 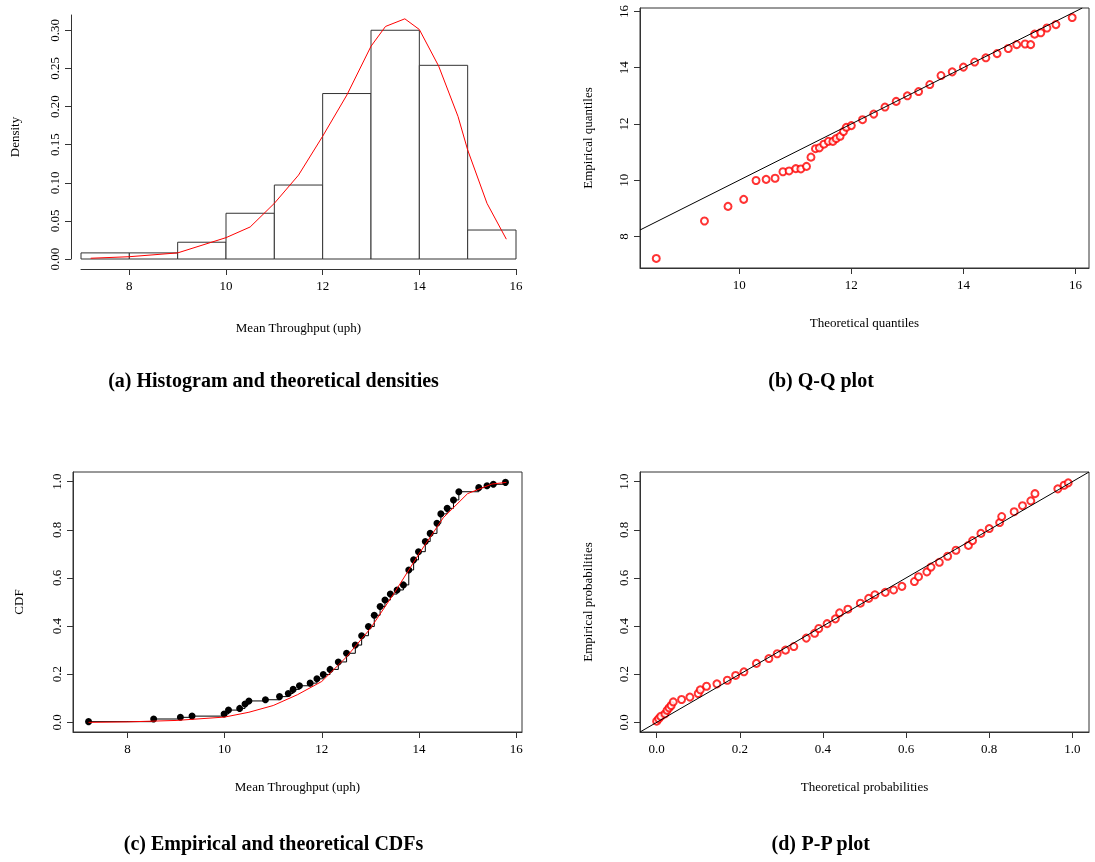 What do you see at coordinates (274, 380) in the screenshot?
I see `text: (a) Histogram and theoretical densities` at bounding box center [274, 380].